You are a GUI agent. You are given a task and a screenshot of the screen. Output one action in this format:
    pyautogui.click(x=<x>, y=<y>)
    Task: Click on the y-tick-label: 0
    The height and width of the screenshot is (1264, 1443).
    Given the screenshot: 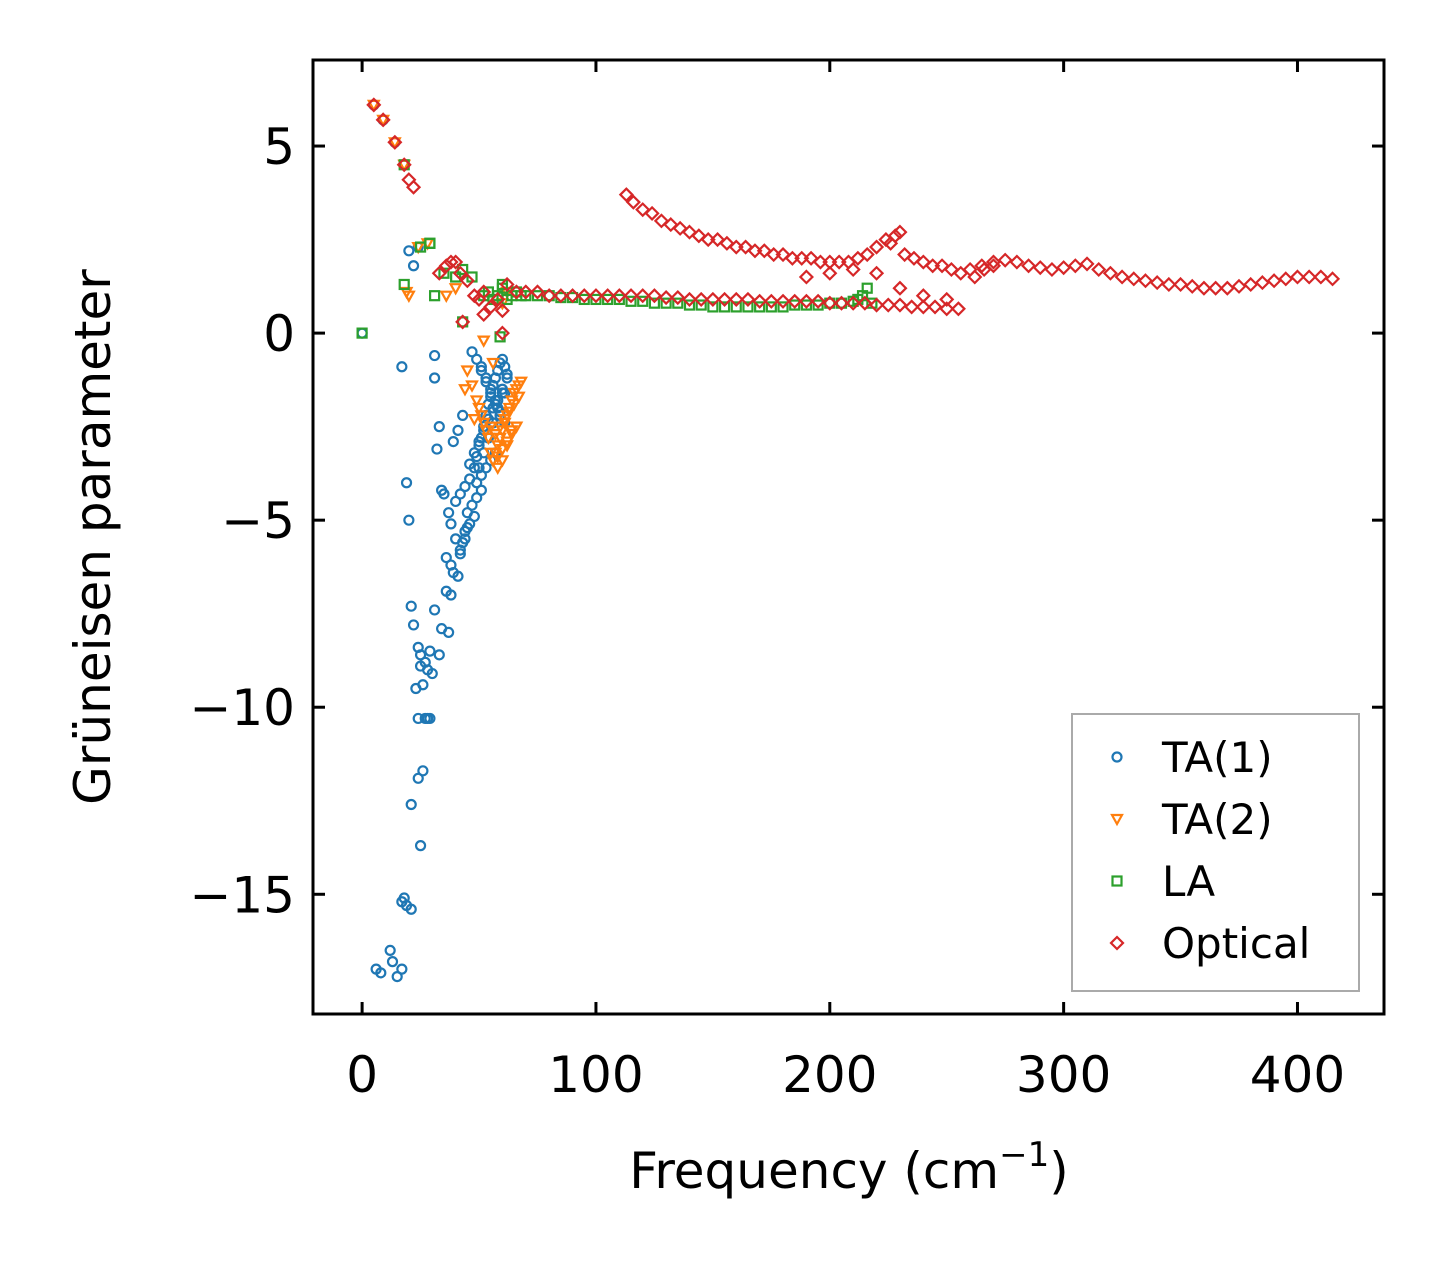 What is the action you would take?
    pyautogui.click(x=279, y=334)
    